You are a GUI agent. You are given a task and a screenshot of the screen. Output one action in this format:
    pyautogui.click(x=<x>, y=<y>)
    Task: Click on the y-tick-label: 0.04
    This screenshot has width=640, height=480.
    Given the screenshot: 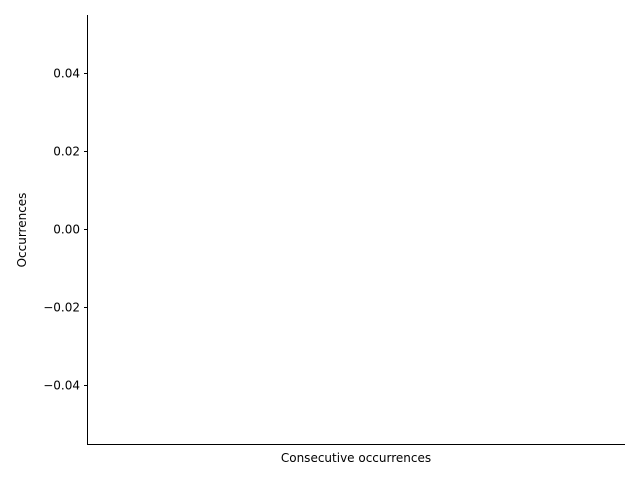 What is the action you would take?
    pyautogui.click(x=66, y=74)
    